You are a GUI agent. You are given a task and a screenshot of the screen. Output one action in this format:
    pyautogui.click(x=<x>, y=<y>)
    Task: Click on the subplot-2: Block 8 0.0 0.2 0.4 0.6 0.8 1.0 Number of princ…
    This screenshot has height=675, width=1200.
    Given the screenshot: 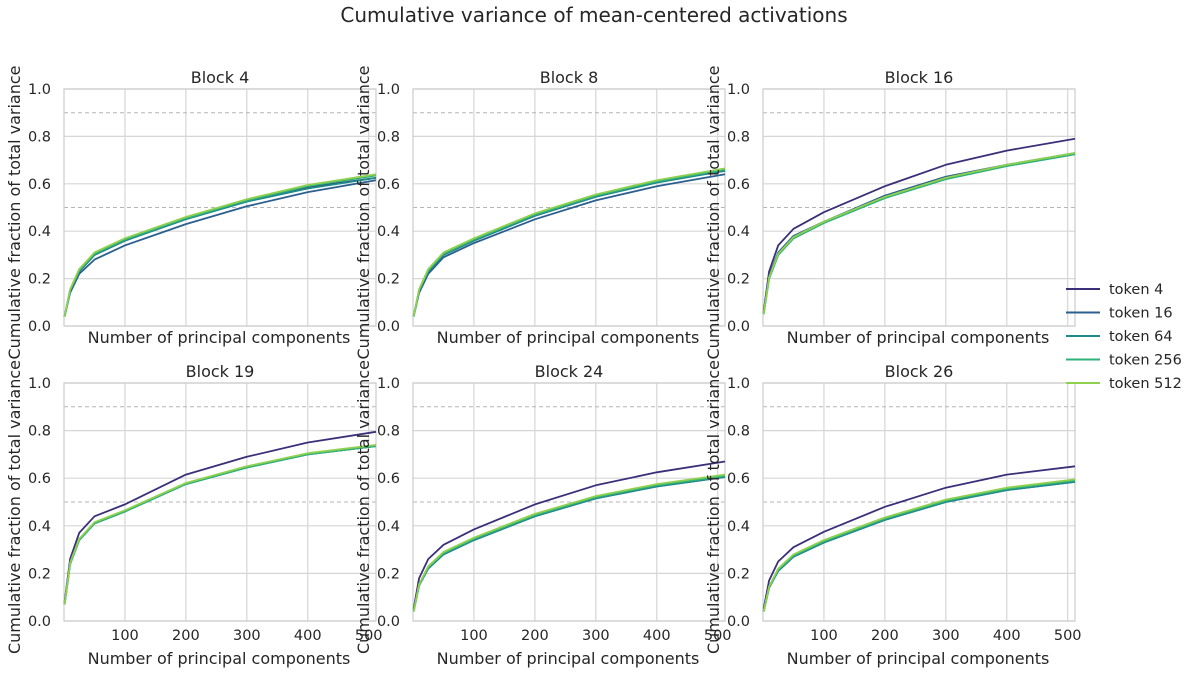 What is the action you would take?
    pyautogui.click(x=540, y=212)
    